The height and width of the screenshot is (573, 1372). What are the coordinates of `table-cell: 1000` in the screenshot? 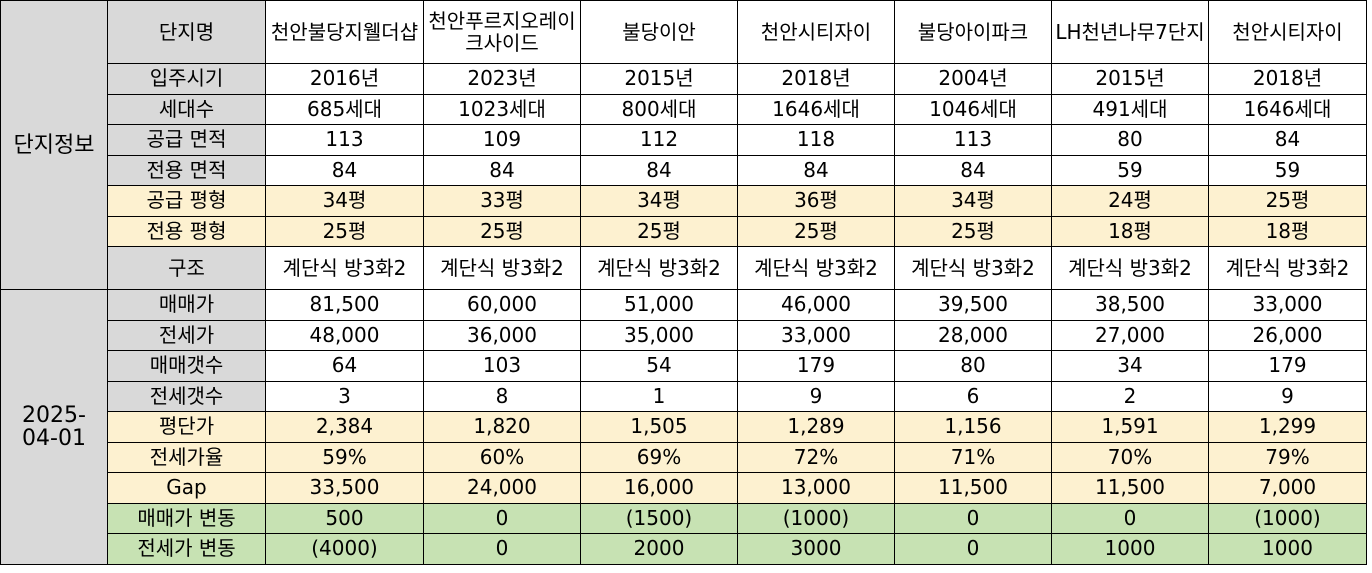 It's located at (1130, 549).